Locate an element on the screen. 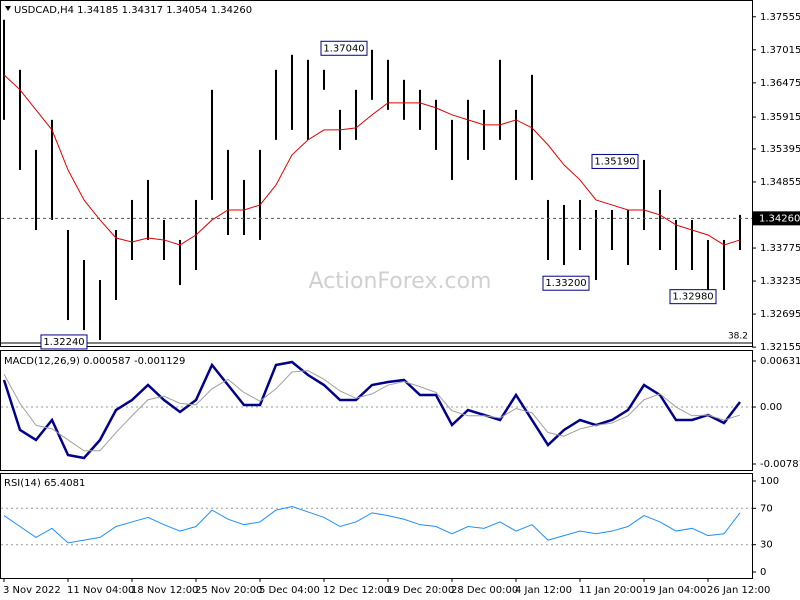 This screenshot has height=600, width=800. y-tick-label: 1.37555 is located at coordinates (780, 17).